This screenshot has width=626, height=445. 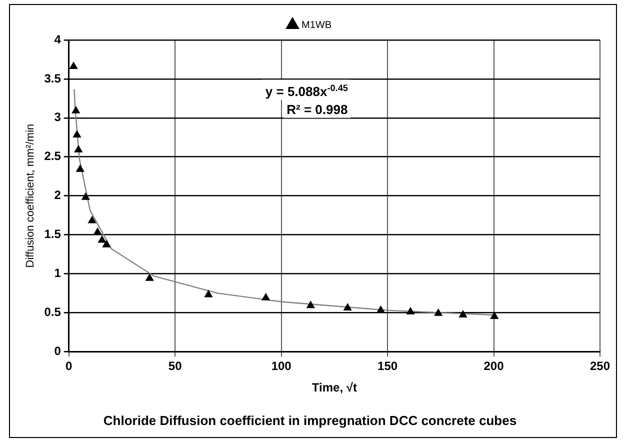 What do you see at coordinates (53, 234) in the screenshot?
I see `y-tick-label: 1.5` at bounding box center [53, 234].